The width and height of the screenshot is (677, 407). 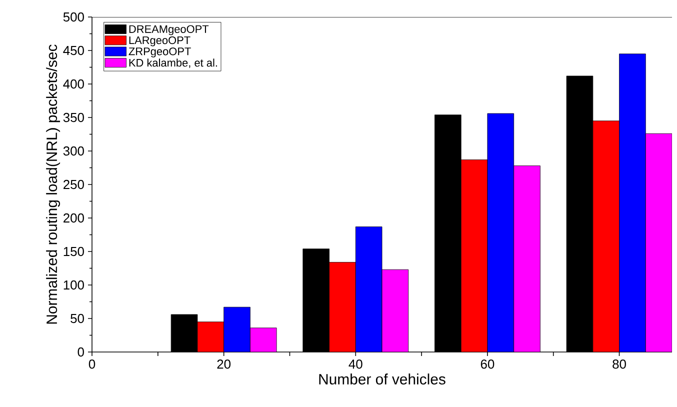 What do you see at coordinates (73, 117) in the screenshot?
I see `y-tick-label: 350` at bounding box center [73, 117].